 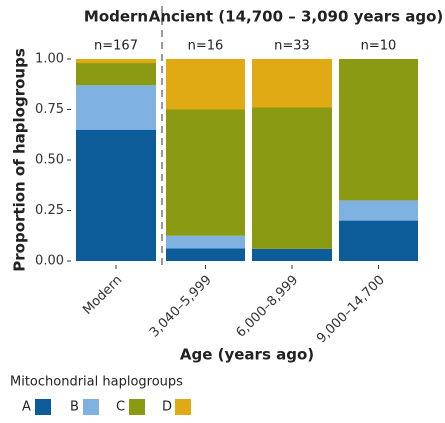 What do you see at coordinates (296, 17) in the screenshot?
I see `facet-label: Ancient (14,700 – 3,090 years ago)` at bounding box center [296, 17].